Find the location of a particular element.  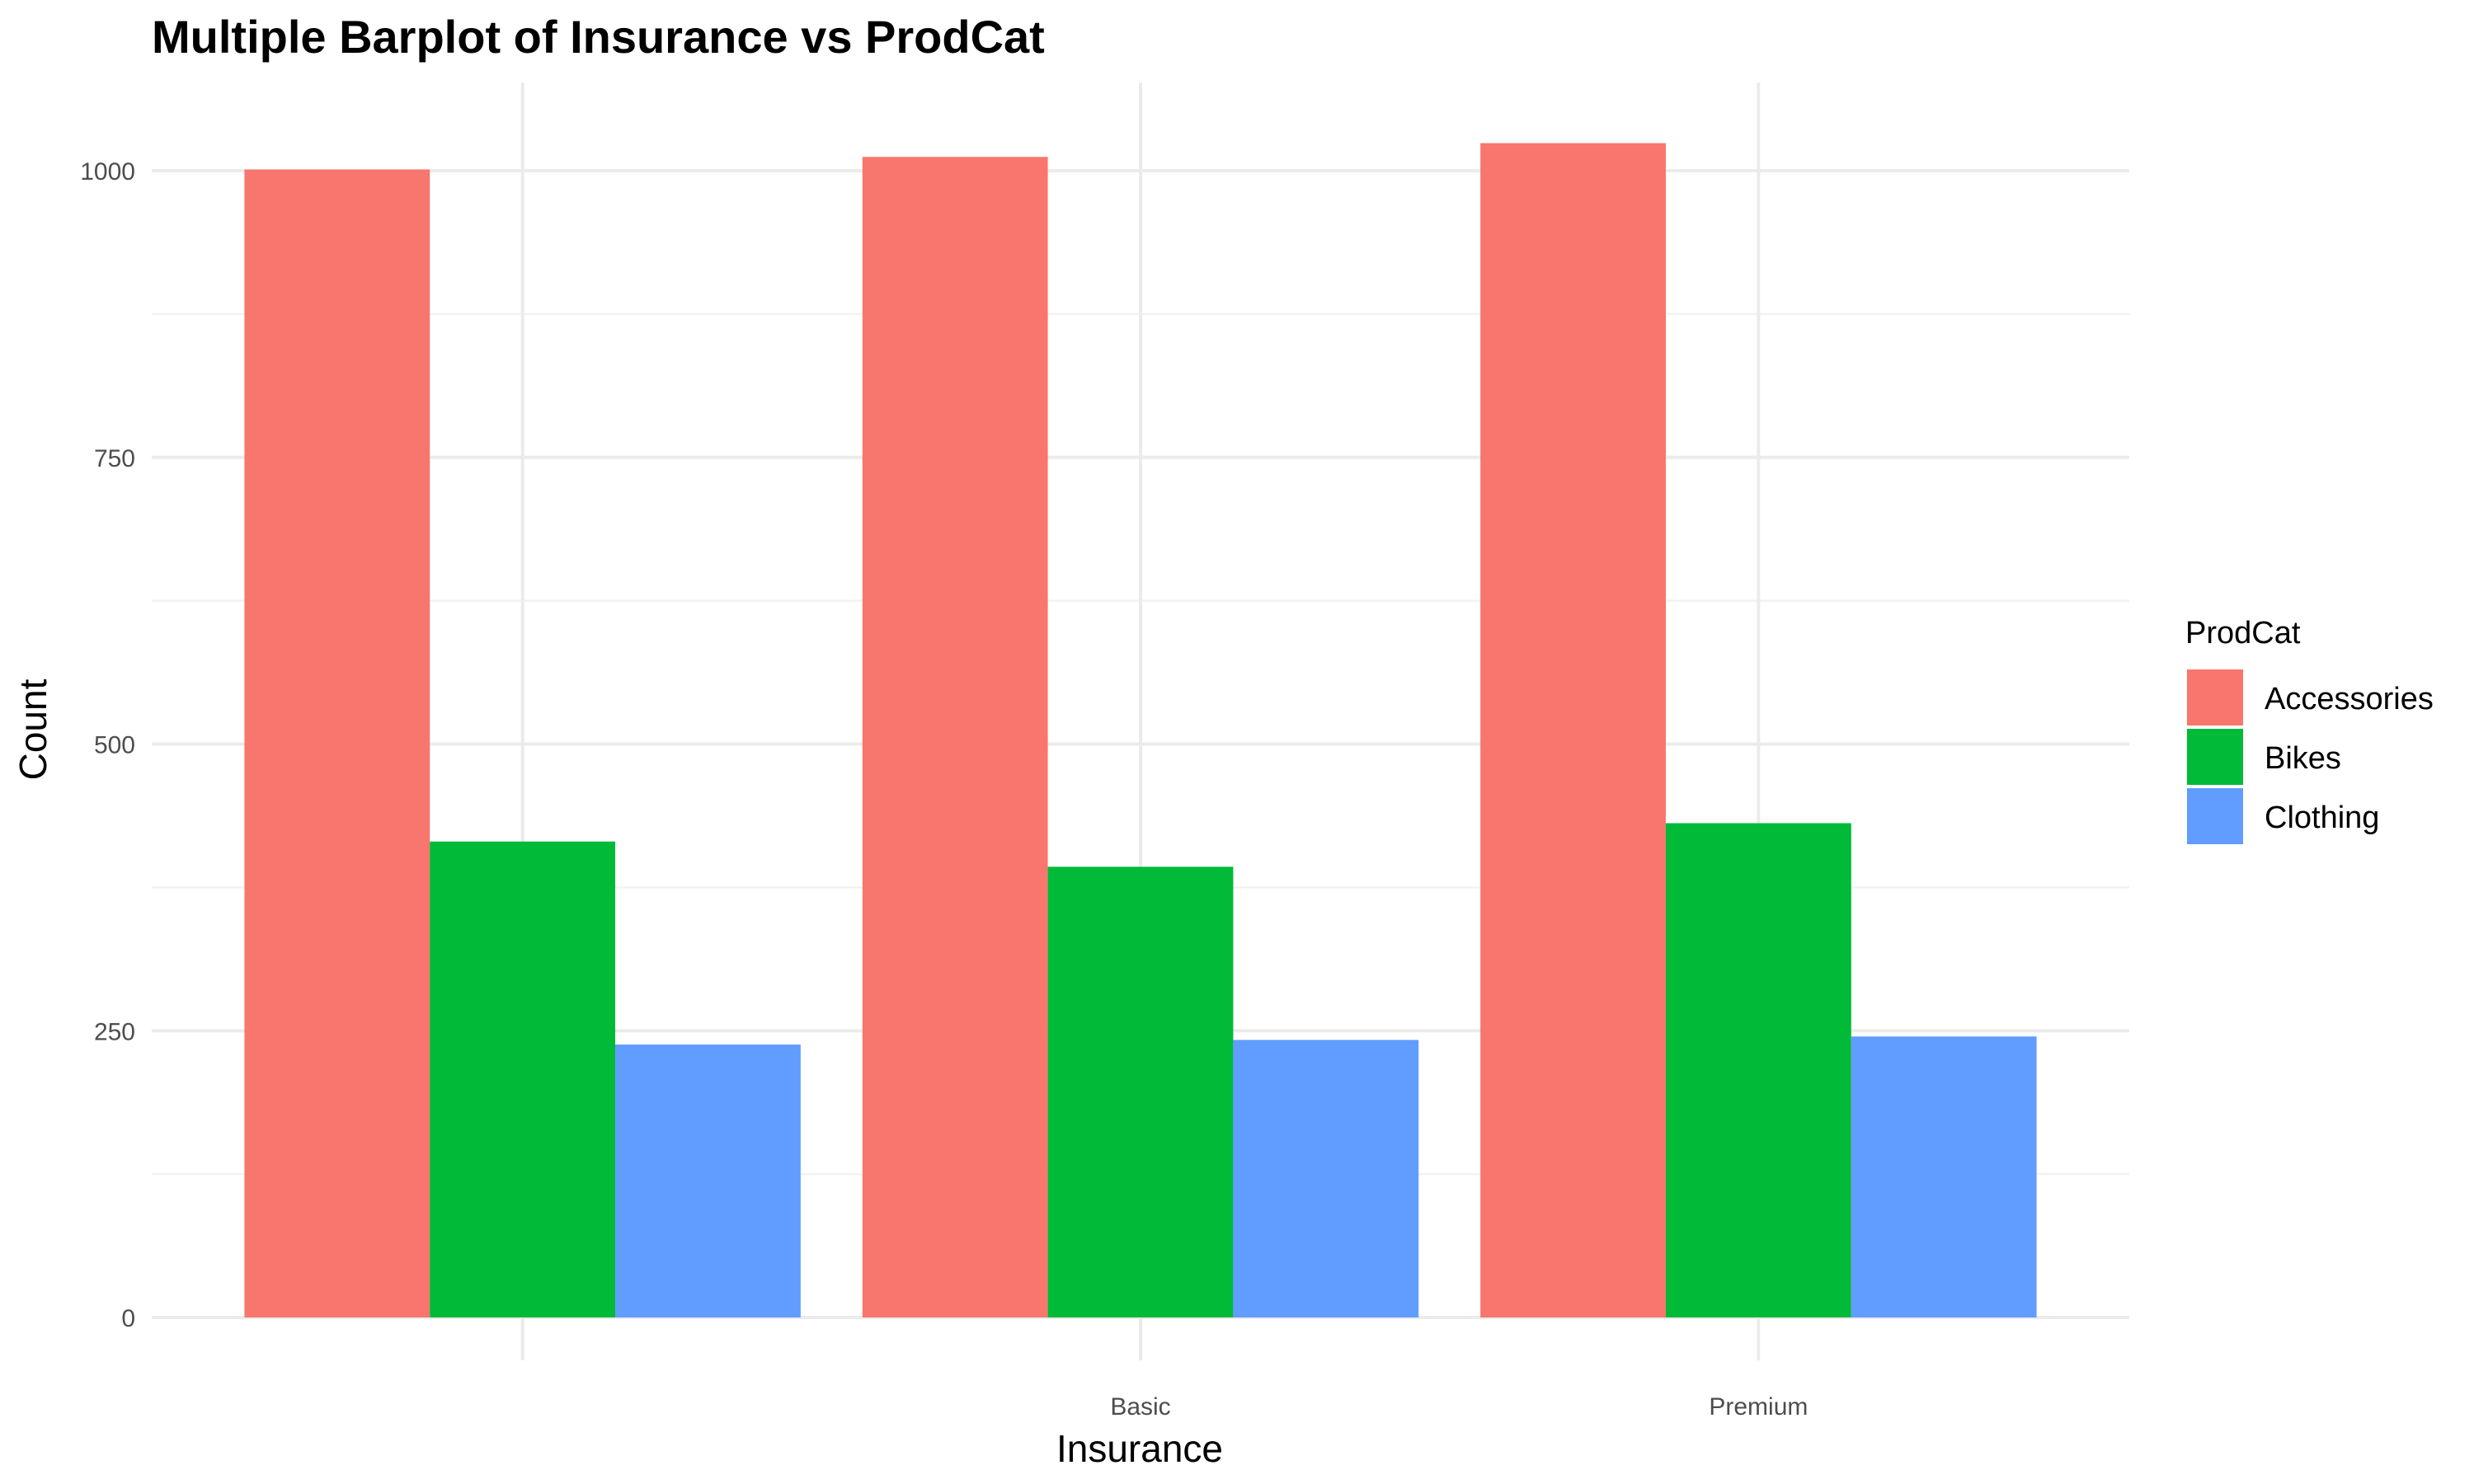

legend-key-clothing is located at coordinates (2215, 816).